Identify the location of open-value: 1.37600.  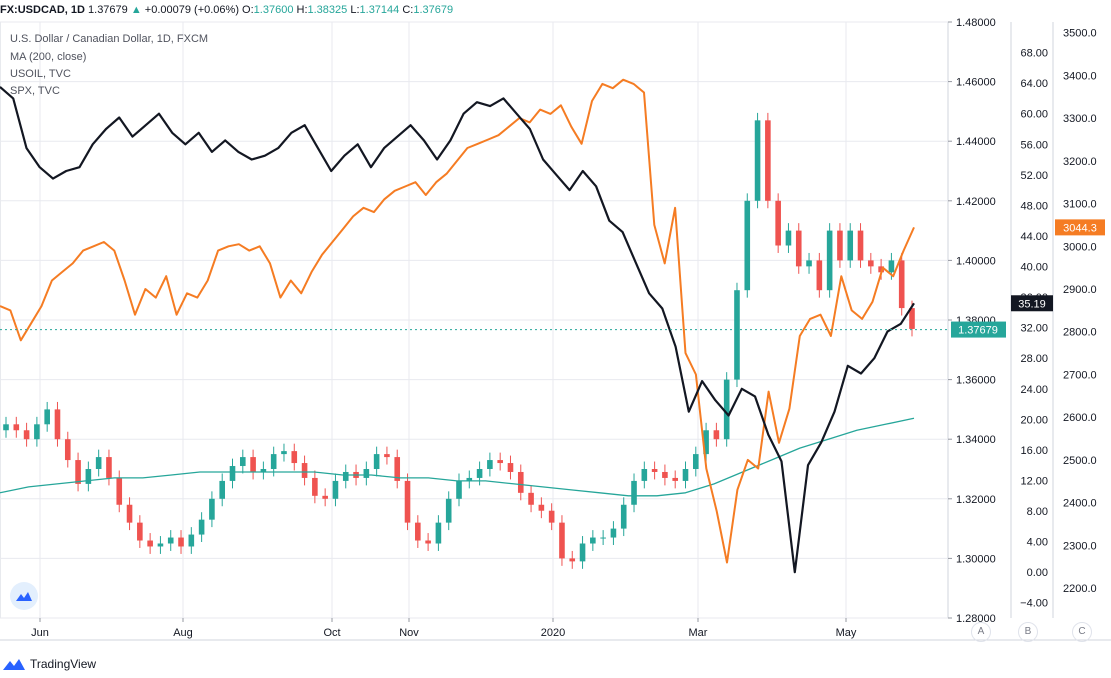
(273, 10).